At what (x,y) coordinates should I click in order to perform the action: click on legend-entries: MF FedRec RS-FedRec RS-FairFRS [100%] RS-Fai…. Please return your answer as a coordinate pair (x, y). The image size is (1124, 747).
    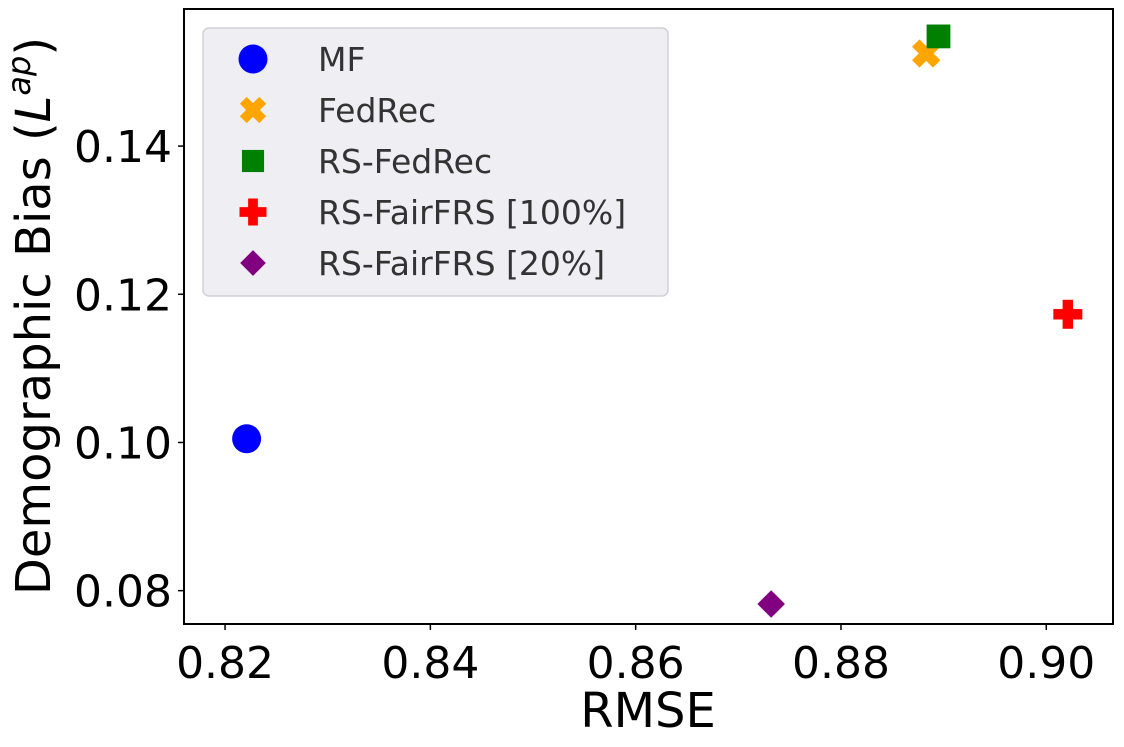
    Looking at the image, I should click on (432, 161).